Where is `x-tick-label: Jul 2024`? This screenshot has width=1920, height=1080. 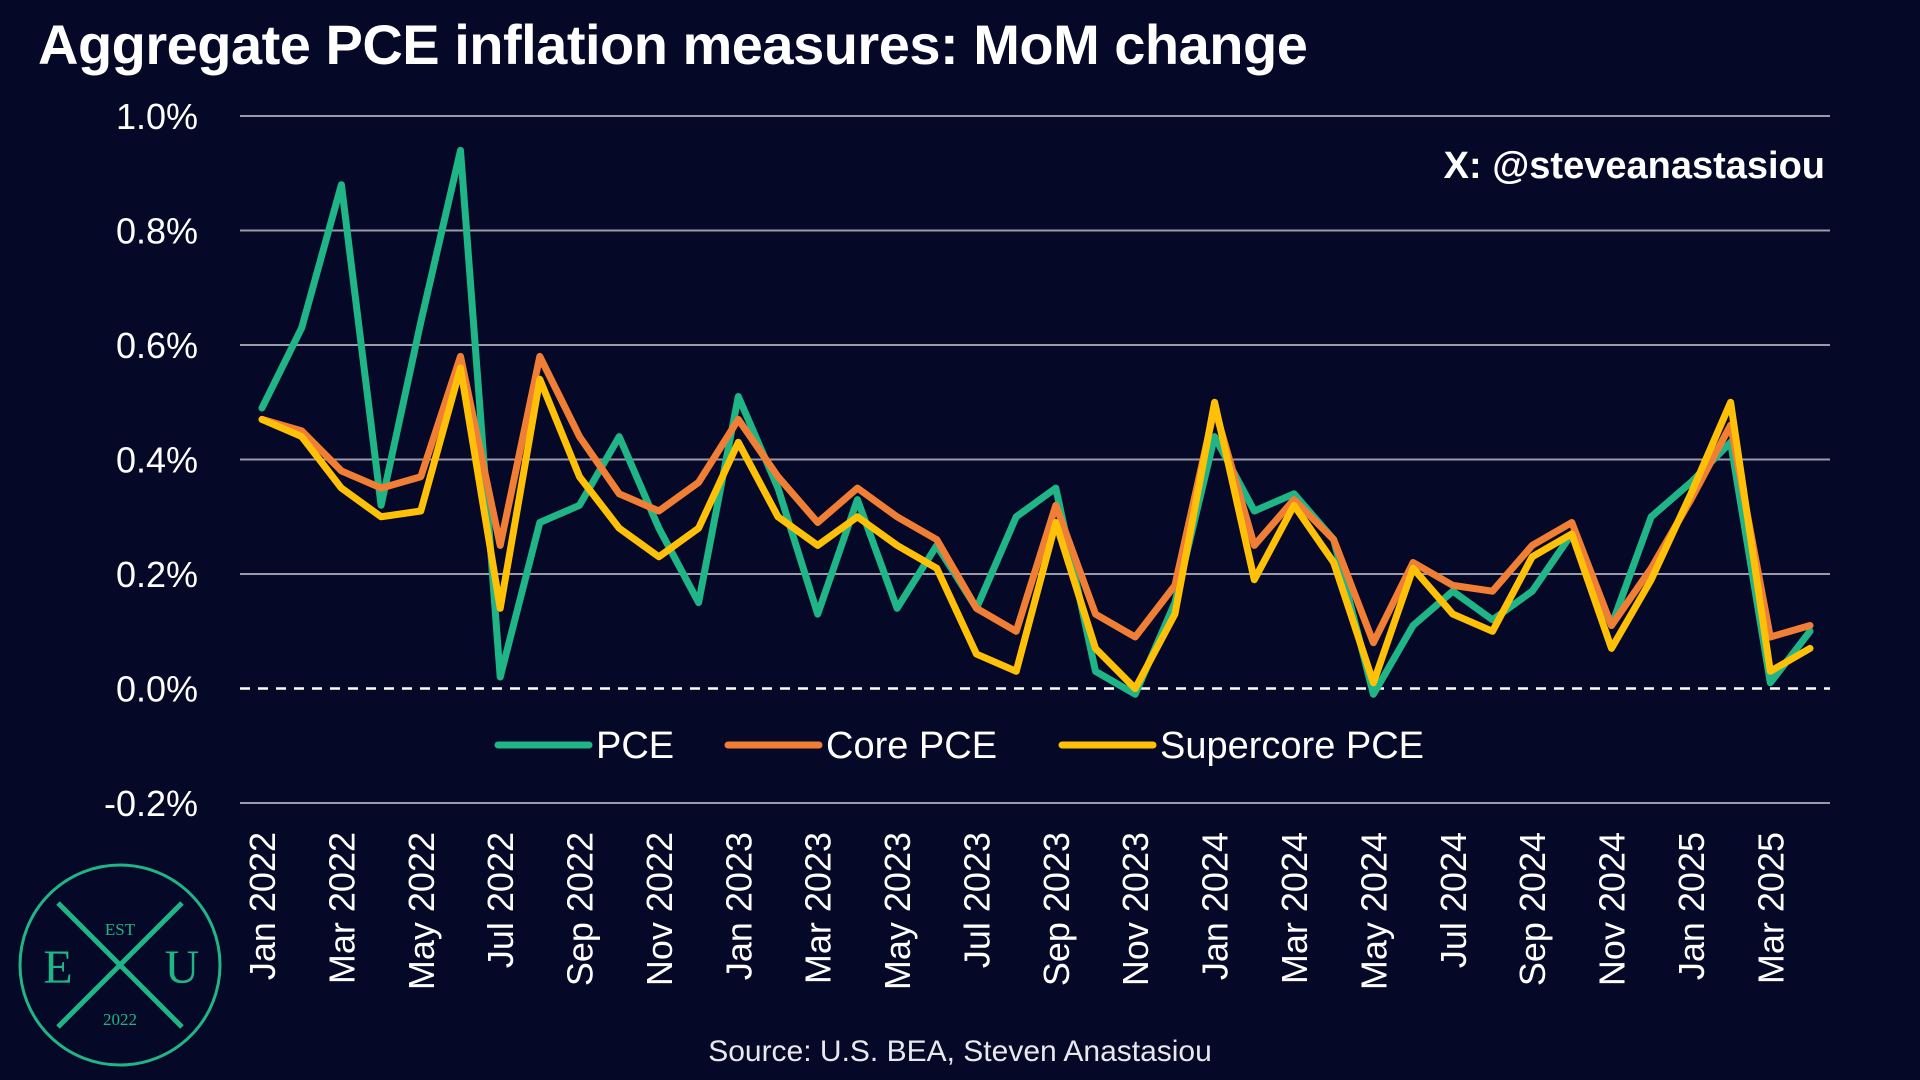 x-tick-label: Jul 2024 is located at coordinates (1453, 900).